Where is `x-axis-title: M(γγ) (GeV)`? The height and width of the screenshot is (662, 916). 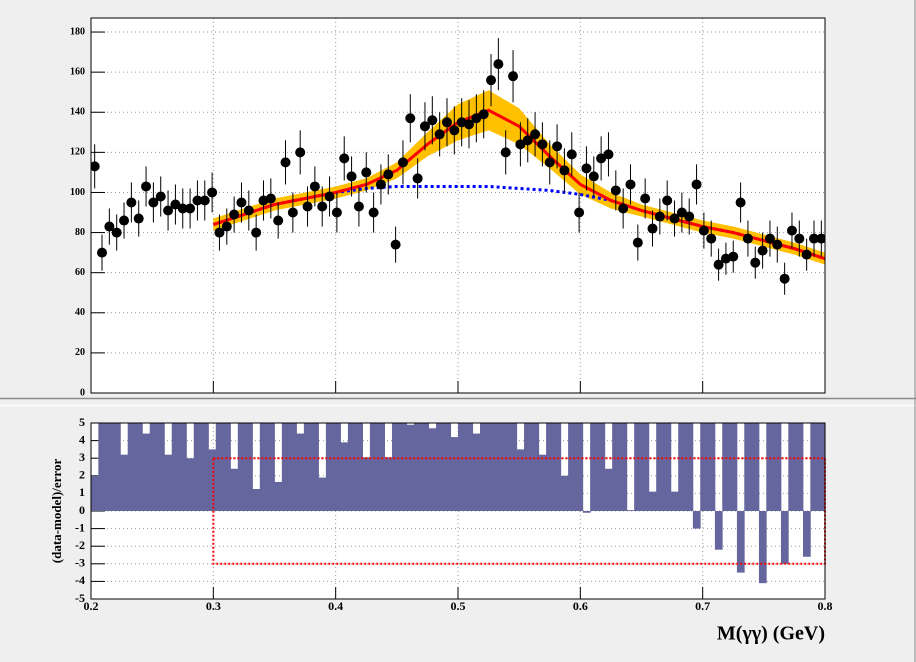 x-axis-title: M(γγ) (GeV) is located at coordinates (771, 634).